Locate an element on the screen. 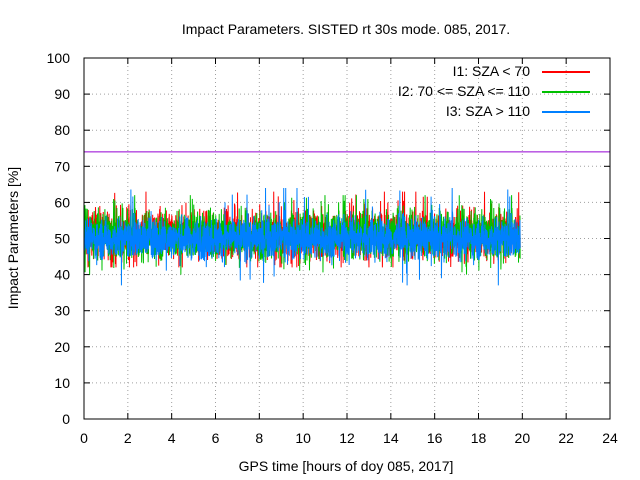 The width and height of the screenshot is (640, 480). x-tick-label: 8 is located at coordinates (259, 438).